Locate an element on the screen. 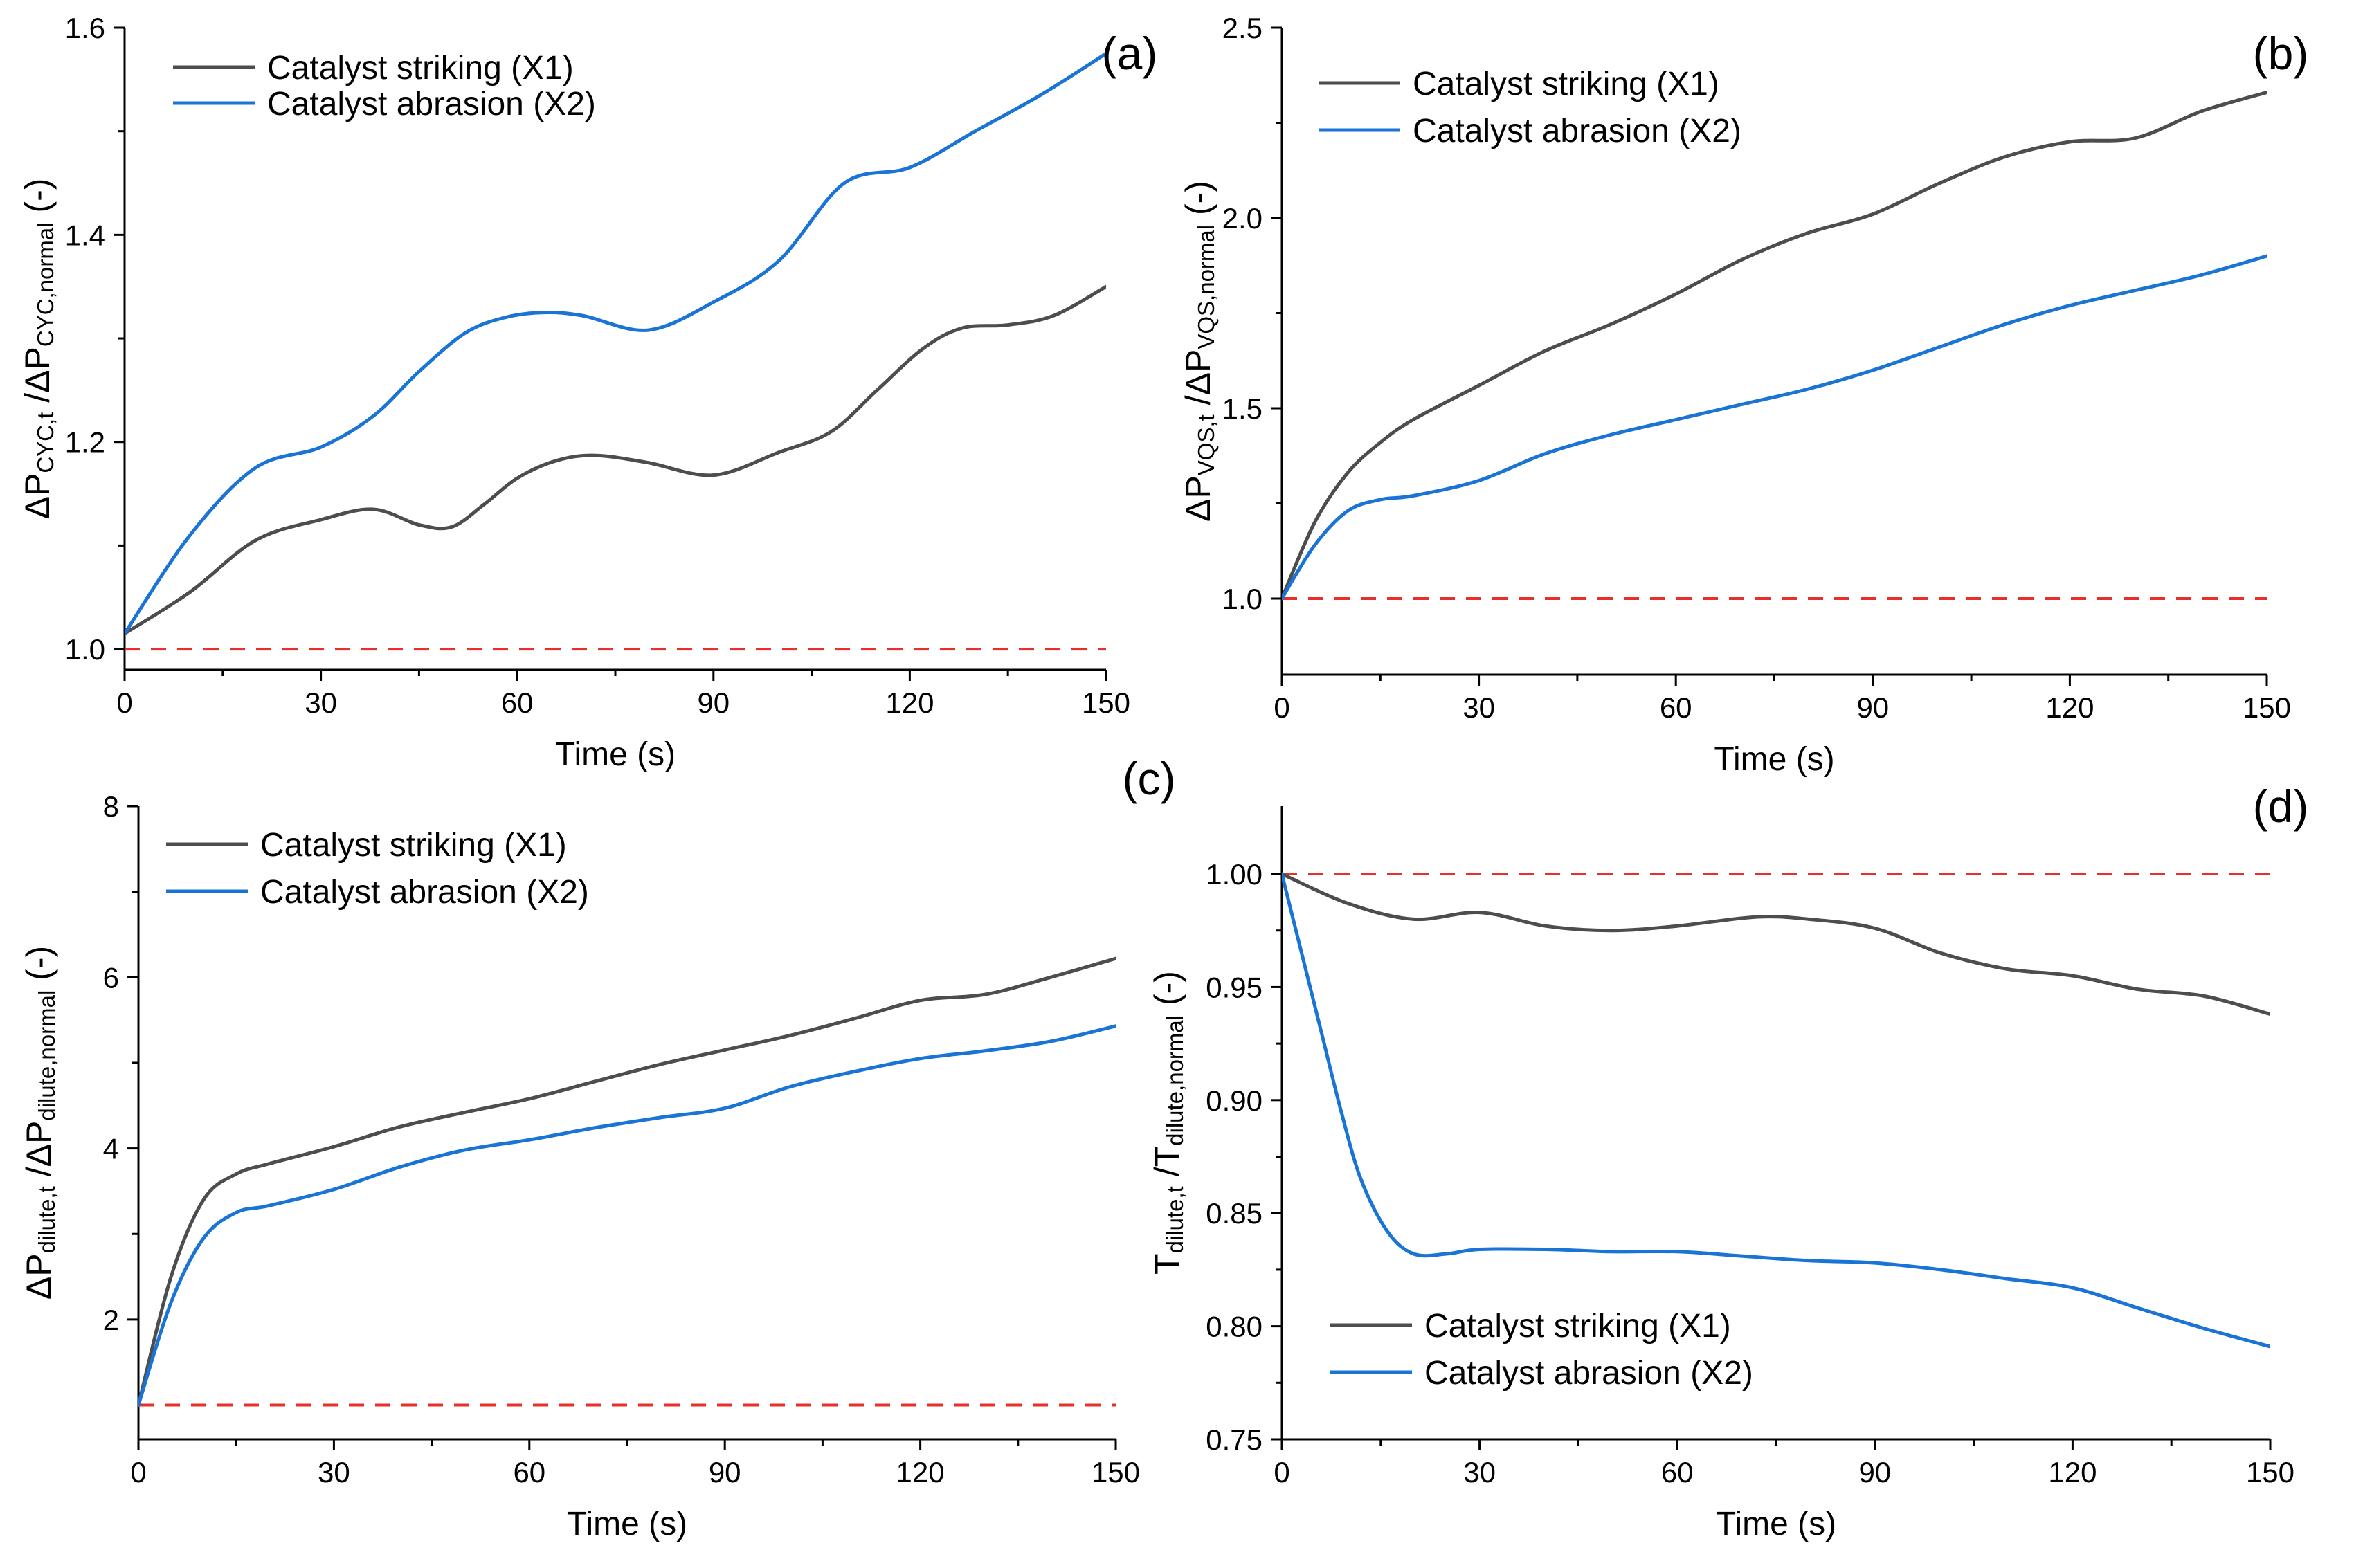 The image size is (2372, 1568). y-axis-title: Tdilute,t /Tdilute,normal (-) is located at coordinates (1168, 1123).